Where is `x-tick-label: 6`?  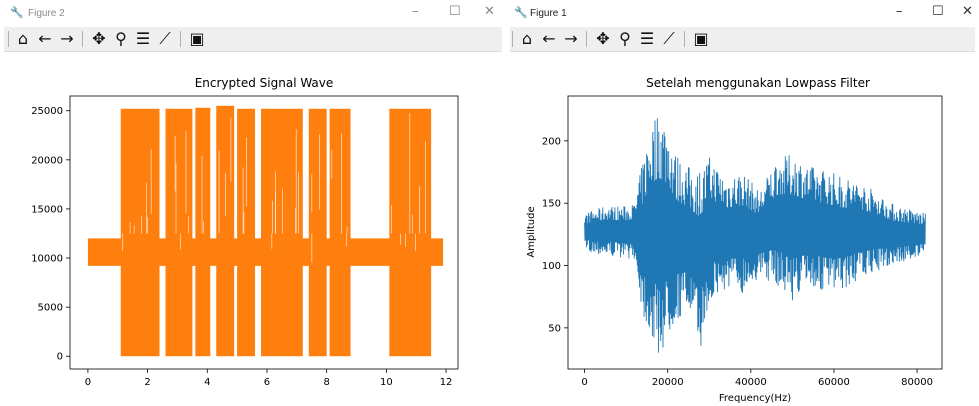 x-tick-label: 6 is located at coordinates (267, 382).